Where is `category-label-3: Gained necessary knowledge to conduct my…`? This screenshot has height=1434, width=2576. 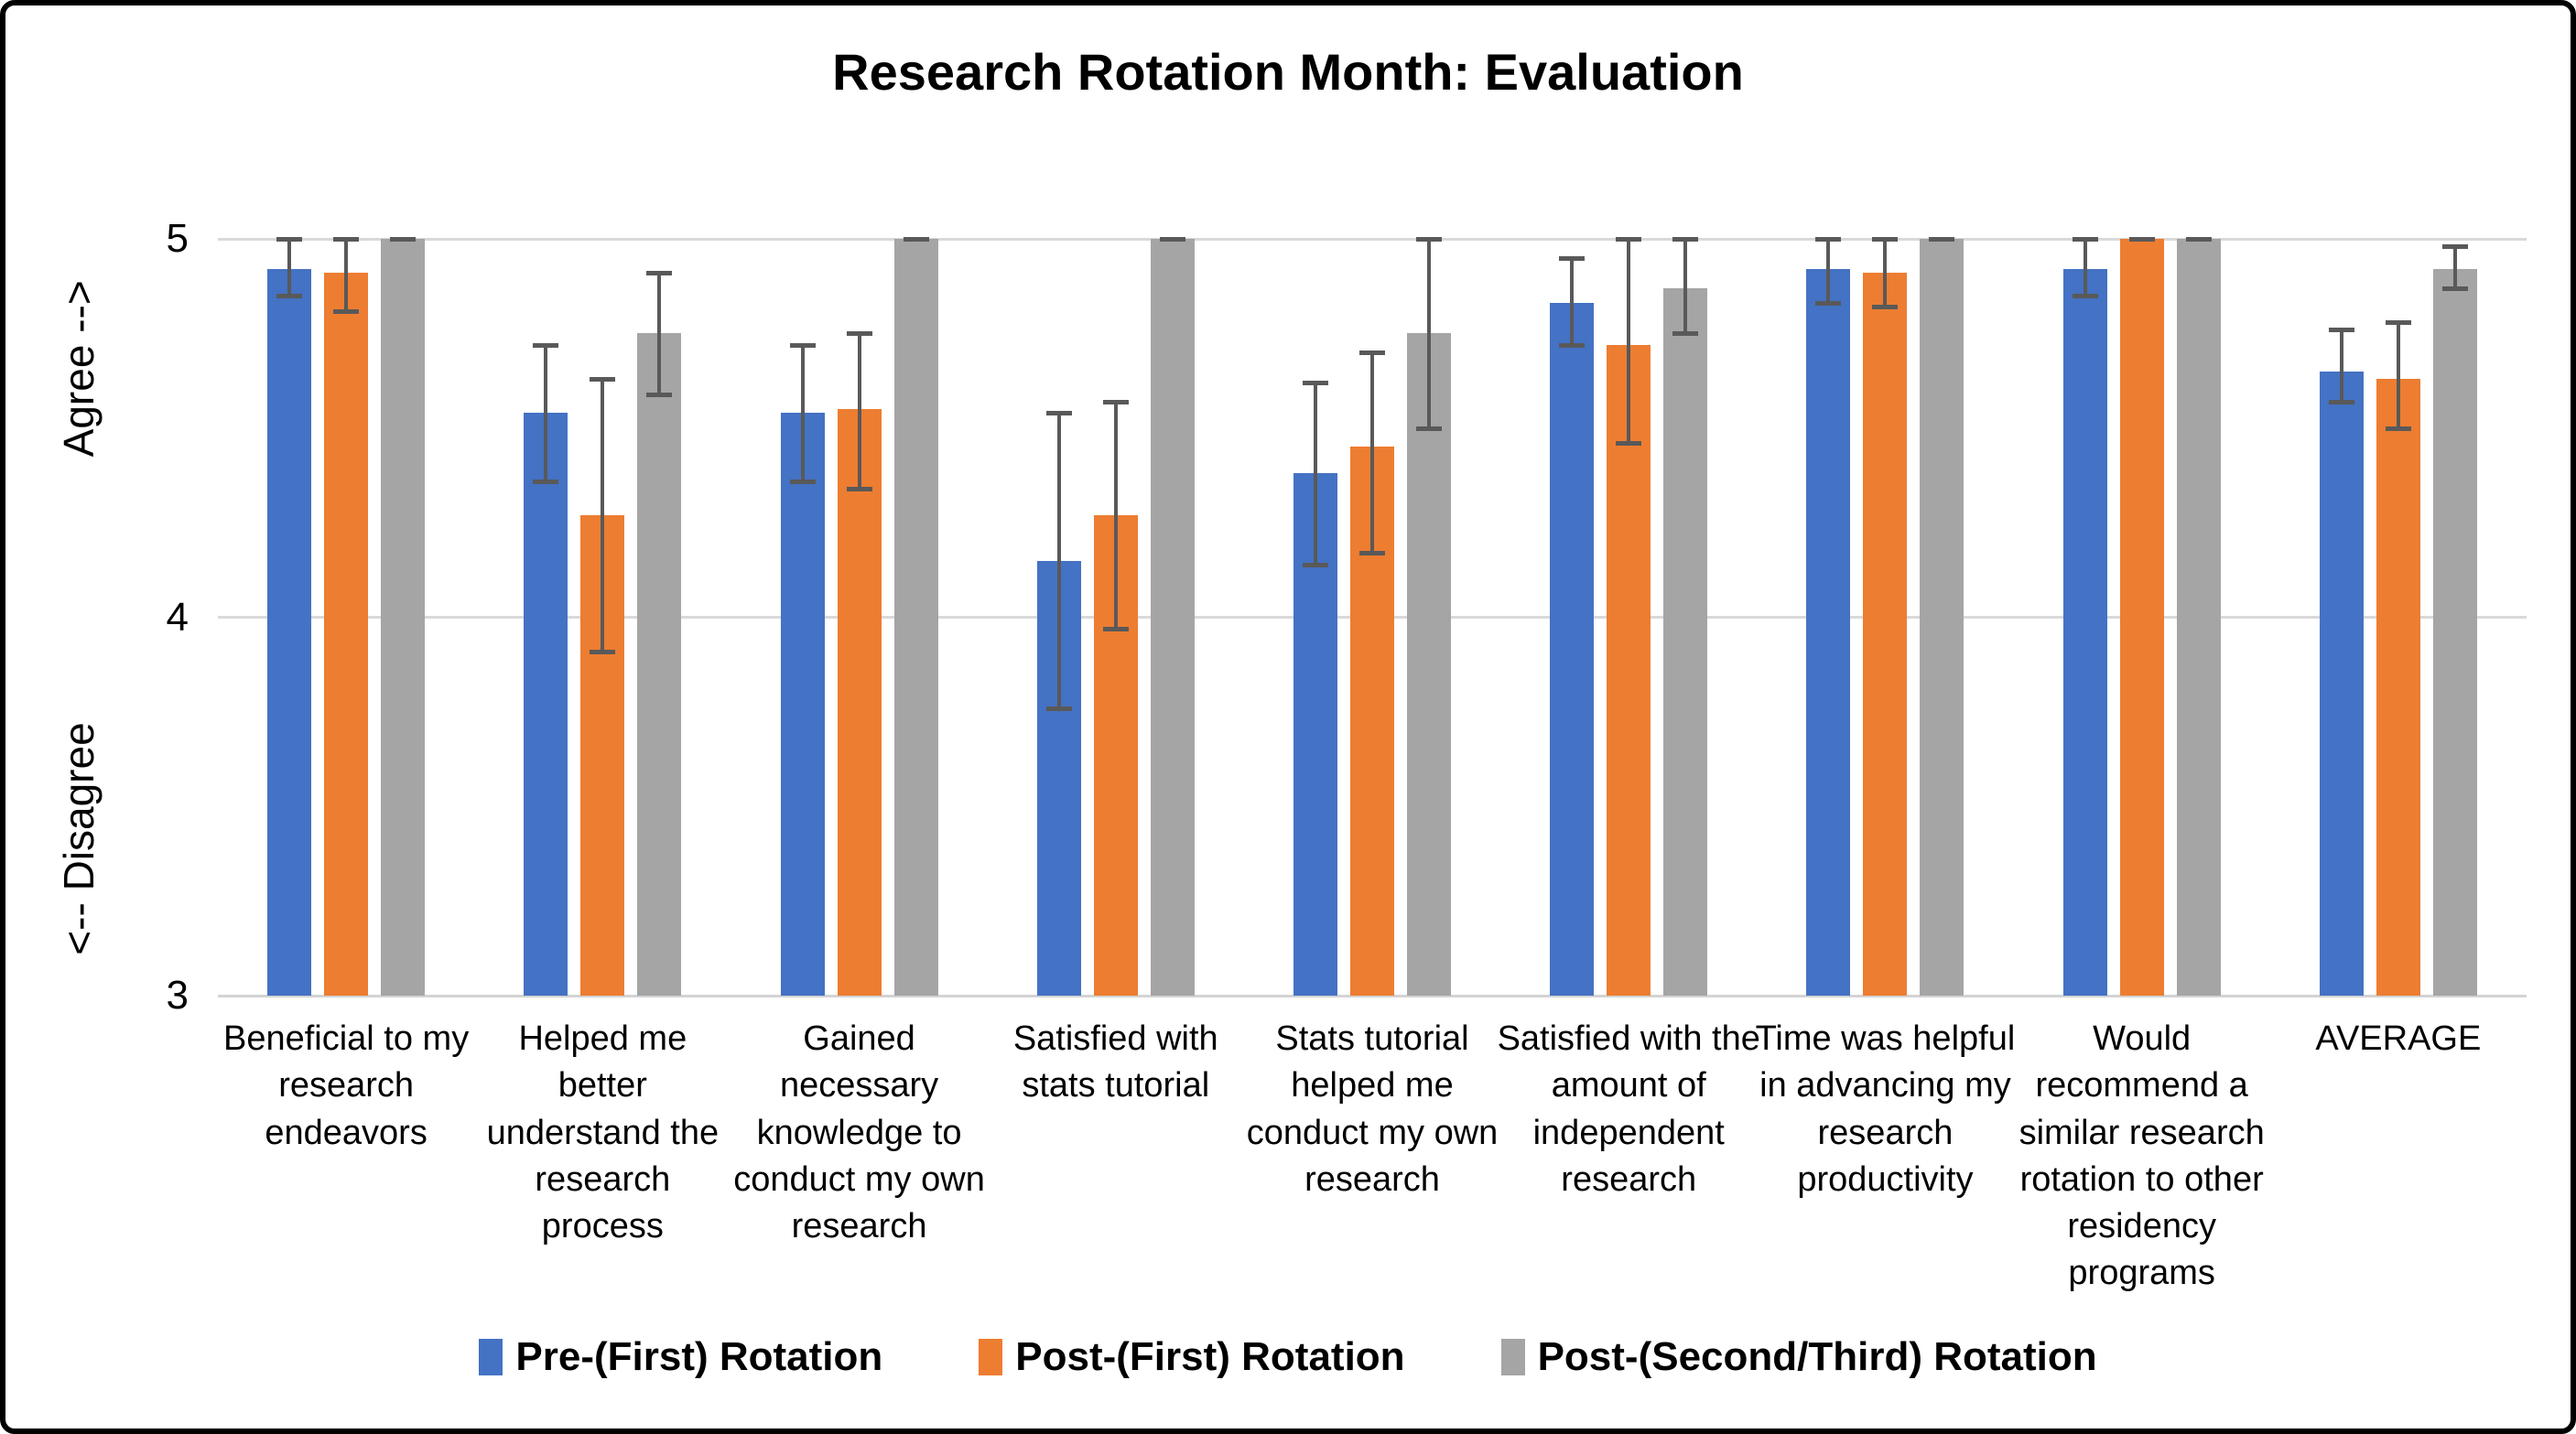
category-label-3: Gained necessary knowledge to conduct my… is located at coordinates (859, 1132).